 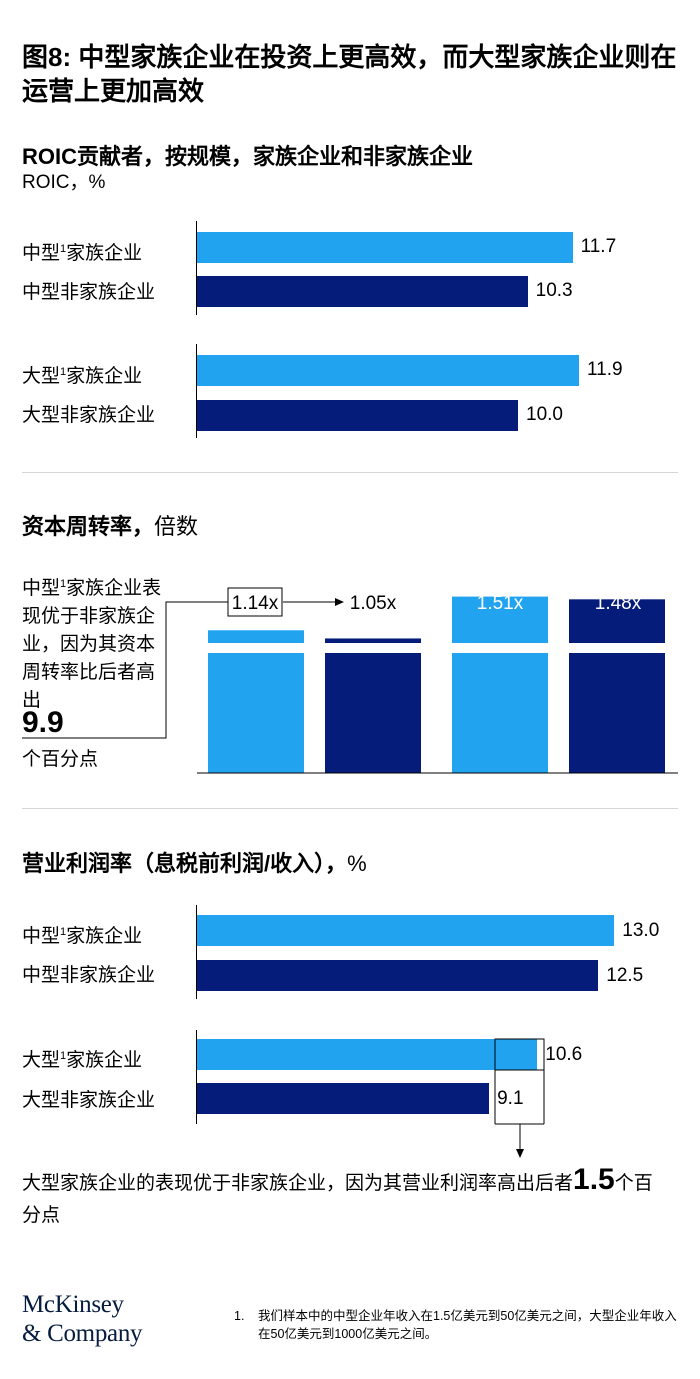 What do you see at coordinates (89, 1100) in the screenshot?
I see `margin-label-large-nonfamily: 大型非家族企业` at bounding box center [89, 1100].